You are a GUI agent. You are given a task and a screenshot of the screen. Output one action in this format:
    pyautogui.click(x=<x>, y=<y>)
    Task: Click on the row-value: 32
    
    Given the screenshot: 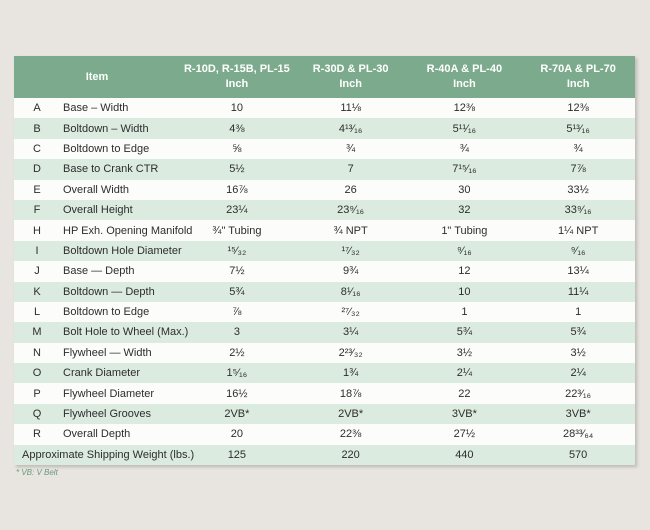 What is the action you would take?
    pyautogui.click(x=464, y=210)
    